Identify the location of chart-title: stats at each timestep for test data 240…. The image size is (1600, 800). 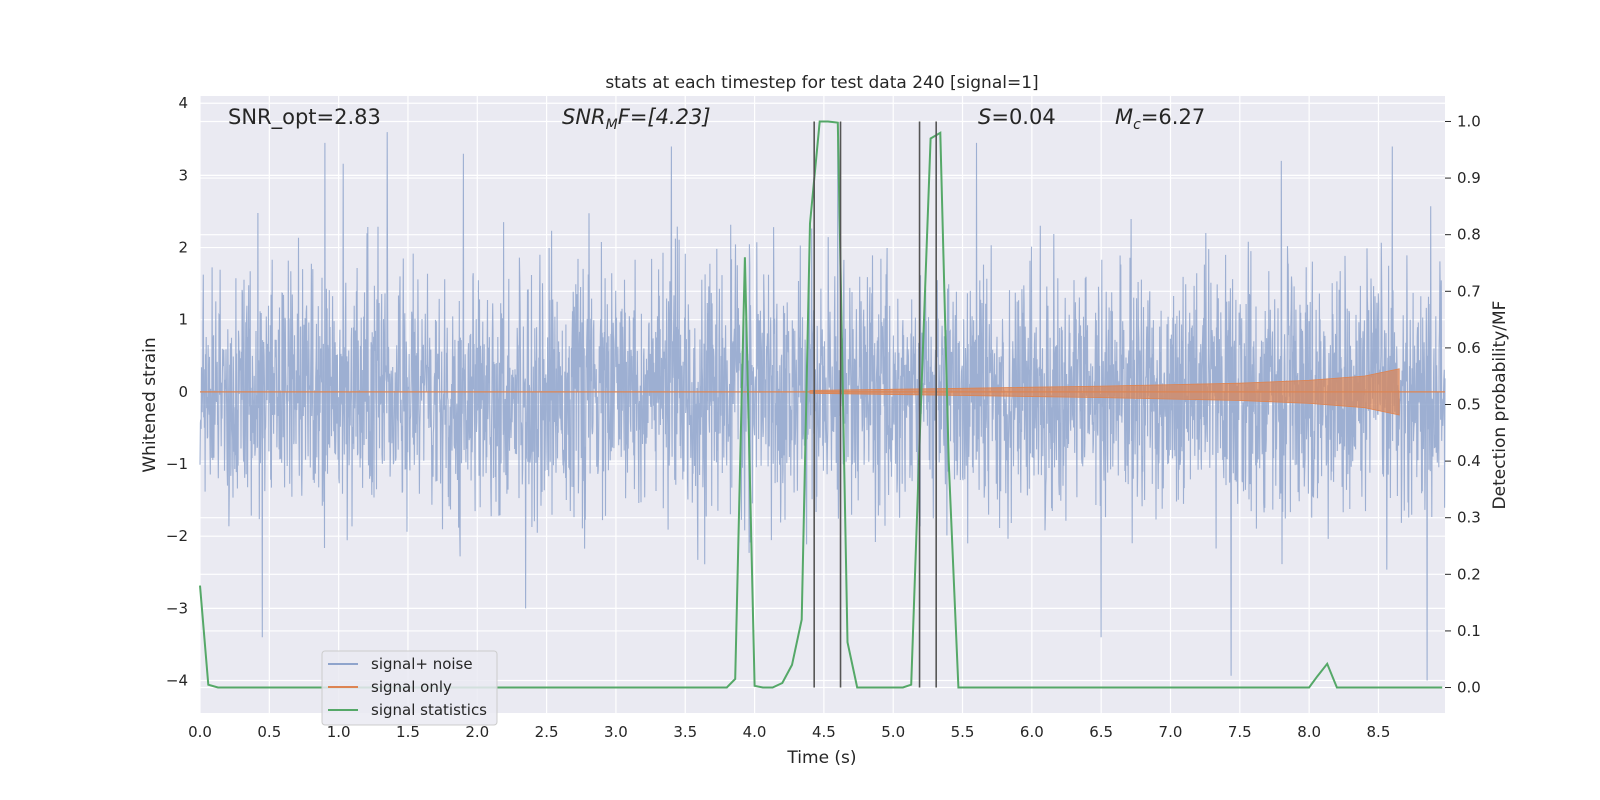
(821, 83).